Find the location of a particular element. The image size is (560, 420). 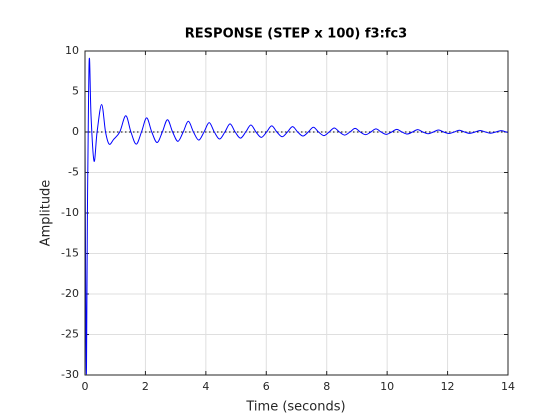

x-tick-label: 10 is located at coordinates (387, 386).